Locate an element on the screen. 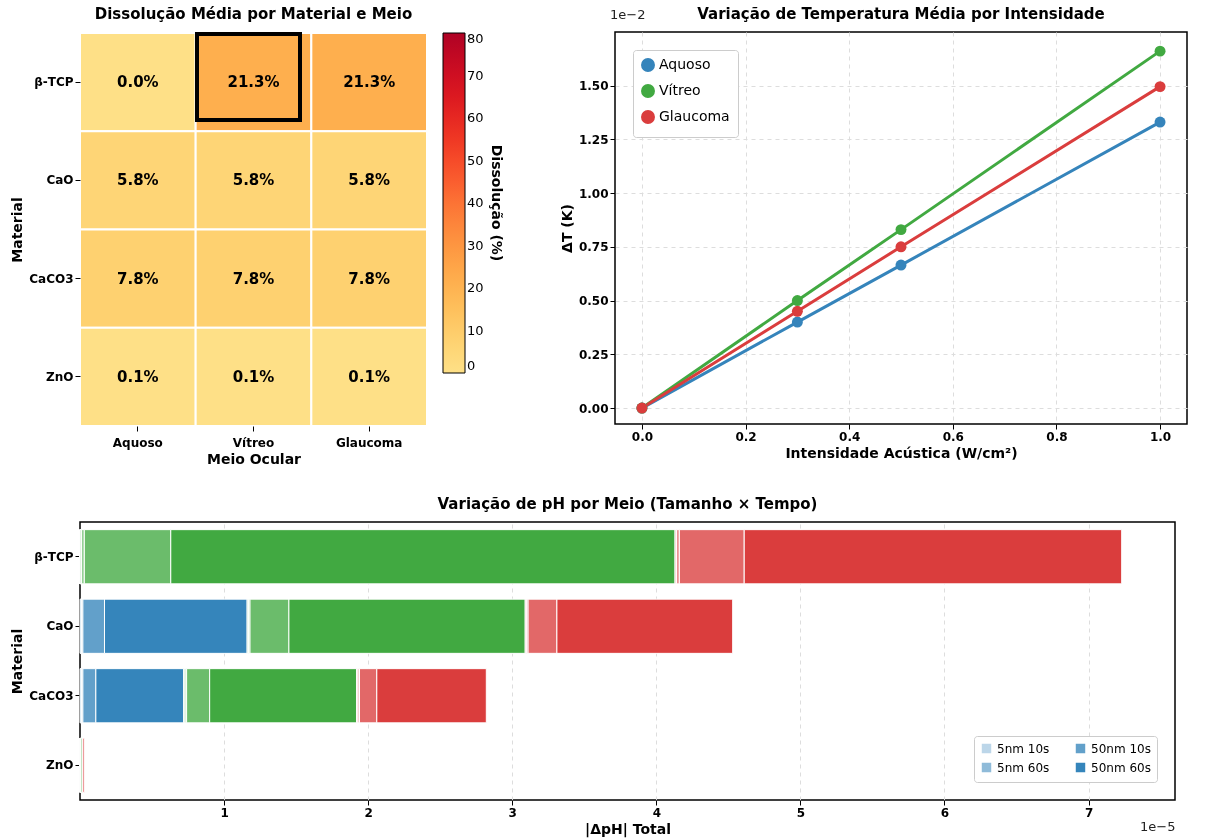  color-bar-label: 40 is located at coordinates (475, 202).